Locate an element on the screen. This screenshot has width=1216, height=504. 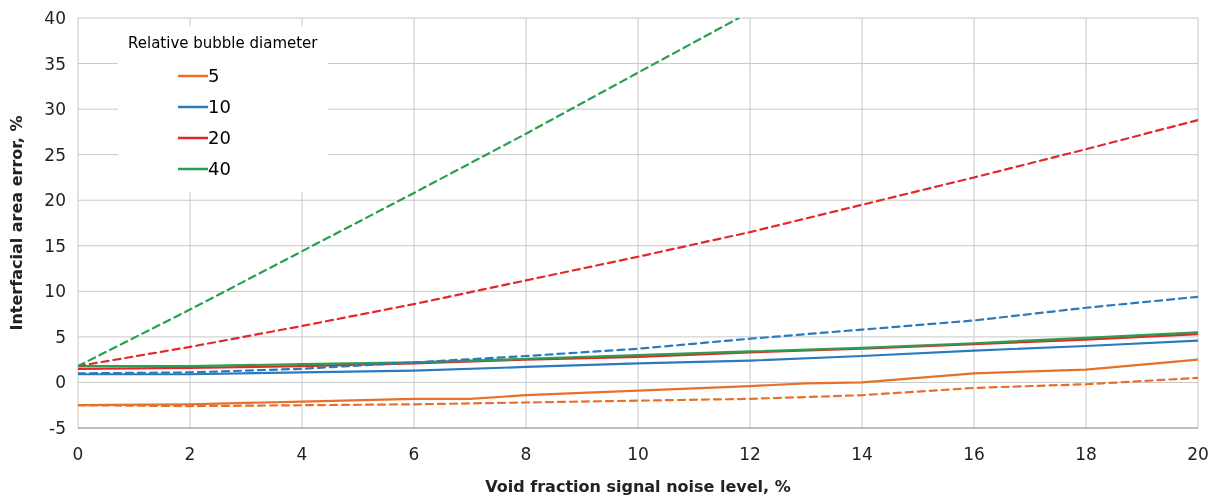
x-tick-label: 14 is located at coordinates (862, 454).